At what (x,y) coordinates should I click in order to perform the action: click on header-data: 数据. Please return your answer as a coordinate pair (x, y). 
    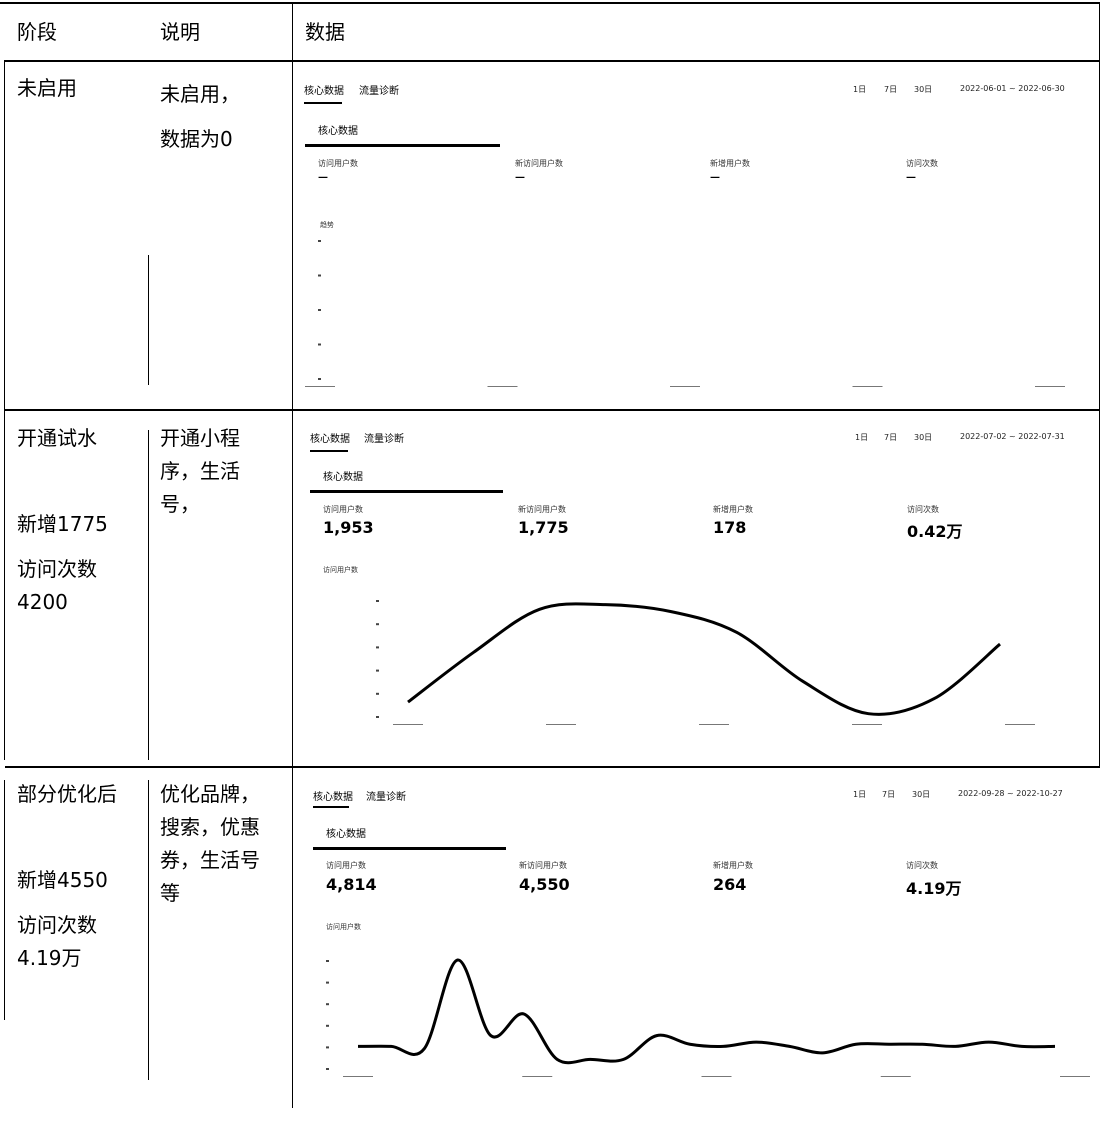
    Looking at the image, I should click on (325, 32).